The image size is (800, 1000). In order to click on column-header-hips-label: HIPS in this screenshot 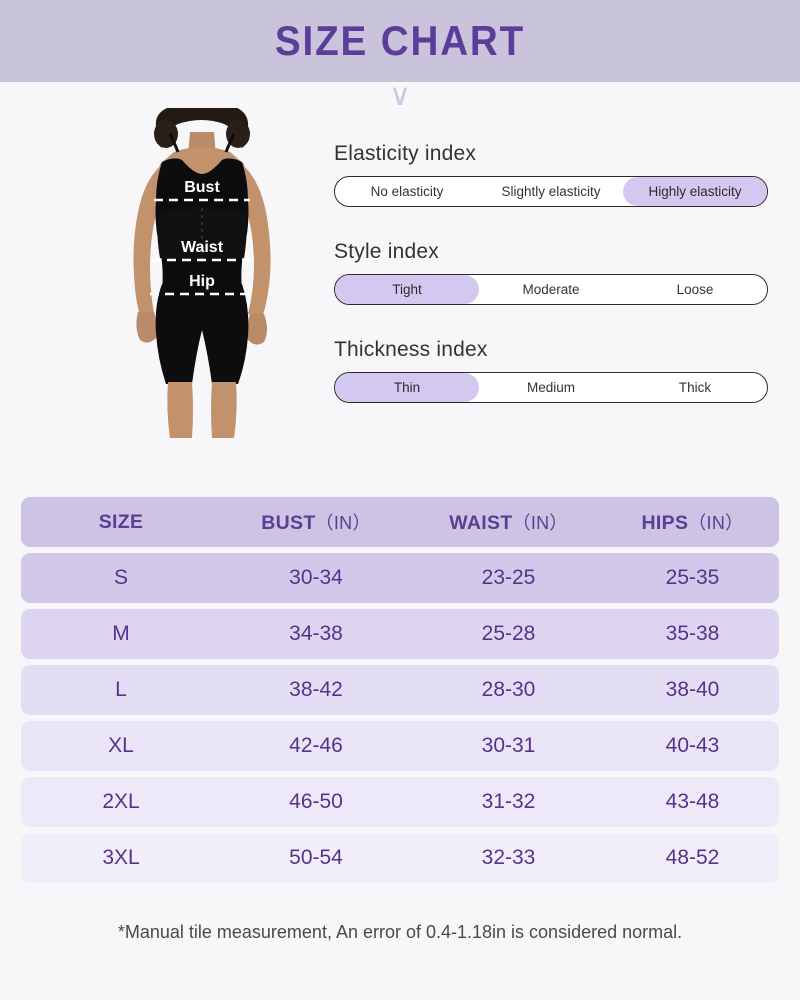, I will do `click(665, 523)`.